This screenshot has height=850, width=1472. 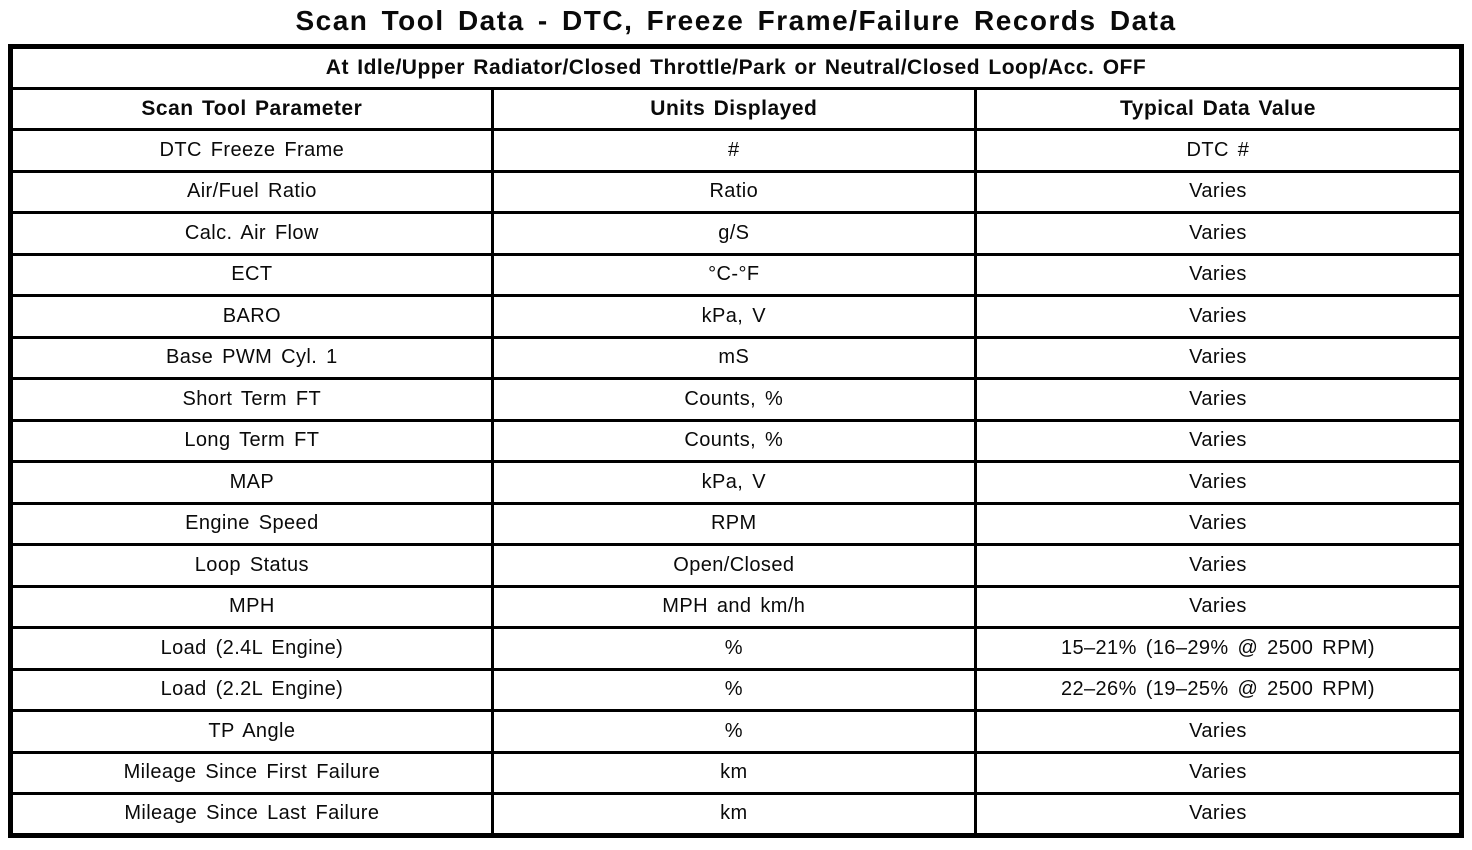 What do you see at coordinates (251, 274) in the screenshot?
I see `parameter-cell: ECT` at bounding box center [251, 274].